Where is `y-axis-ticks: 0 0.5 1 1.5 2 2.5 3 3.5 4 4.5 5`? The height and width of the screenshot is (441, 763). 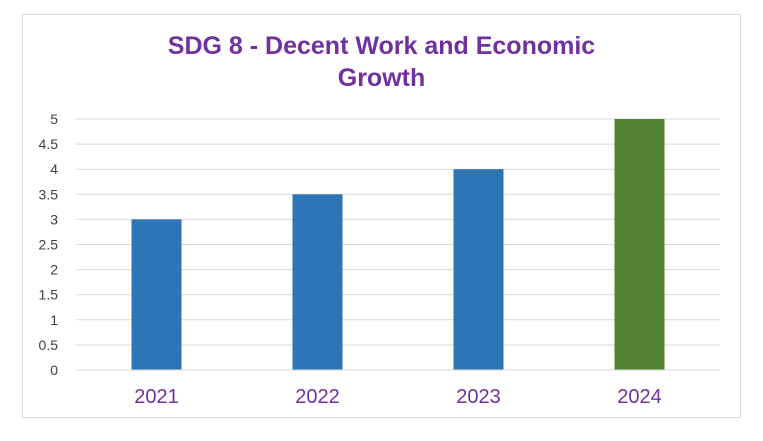
y-axis-ticks: 0 0.5 1 1.5 2 2.5 3 3.5 4 4.5 5 is located at coordinates (49, 244).